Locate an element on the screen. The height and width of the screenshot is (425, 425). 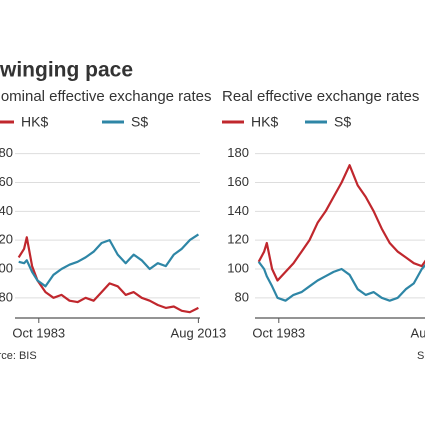
page-title: Swinging pace is located at coordinates (66, 70).